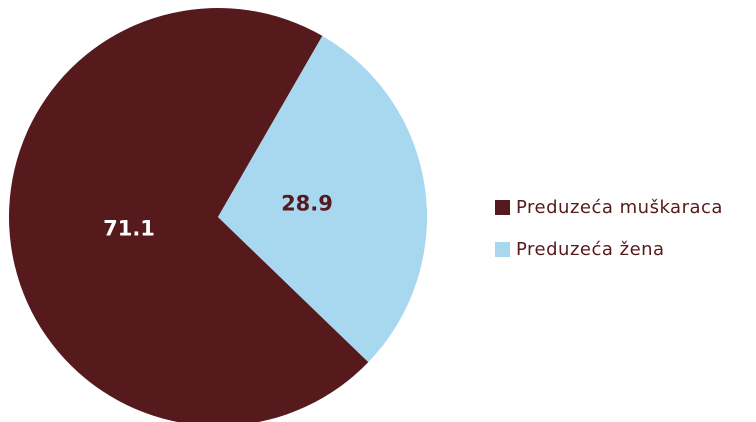 This screenshot has width=756, height=422. Describe the element at coordinates (129, 229) in the screenshot. I see `value-label: 71.1` at that location.